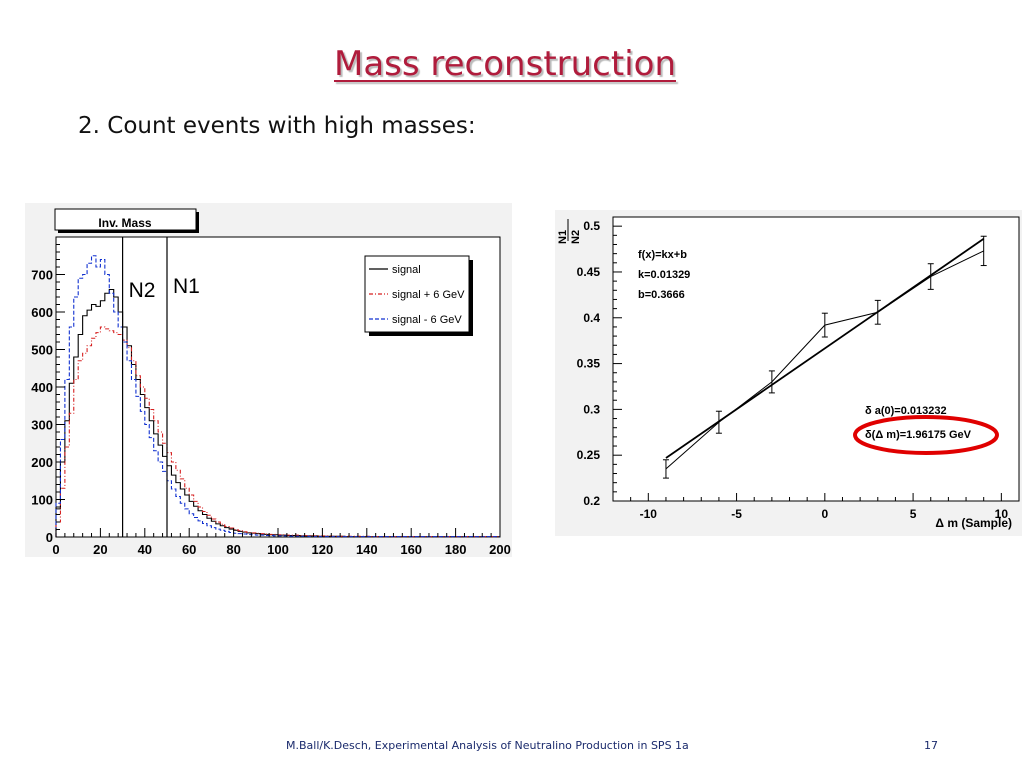 The height and width of the screenshot is (768, 1024). I want to click on x-tick-label: 180, so click(456, 549).